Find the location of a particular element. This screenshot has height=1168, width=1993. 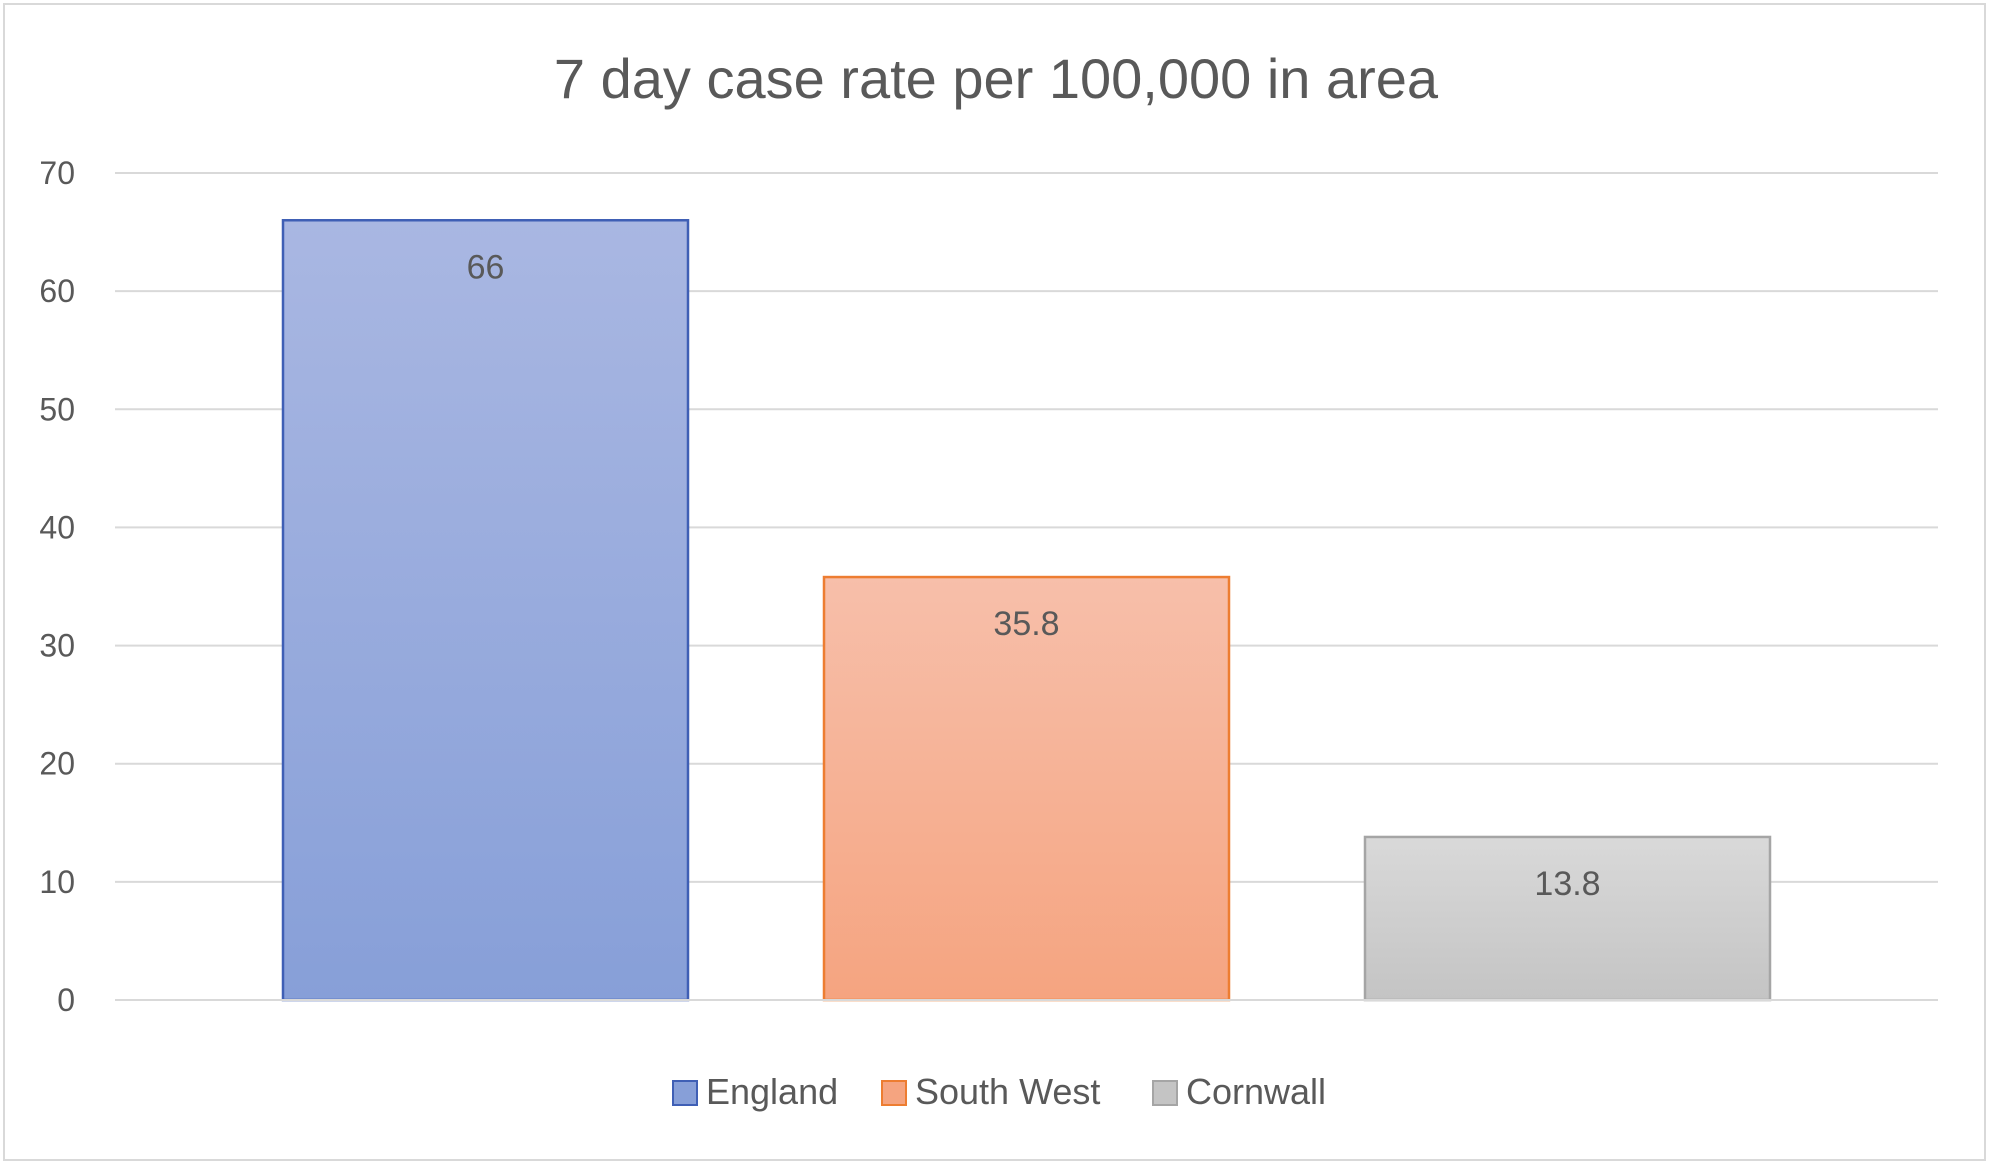

data-label: 66 is located at coordinates (486, 267).